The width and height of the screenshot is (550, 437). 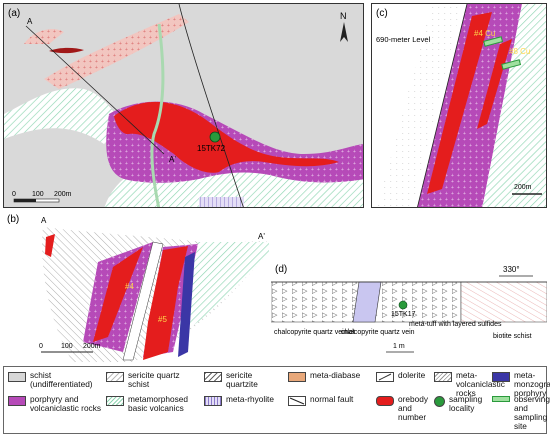 I want to click on panel-b-scale-bar: 0 100 200m, so click(x=70, y=348).